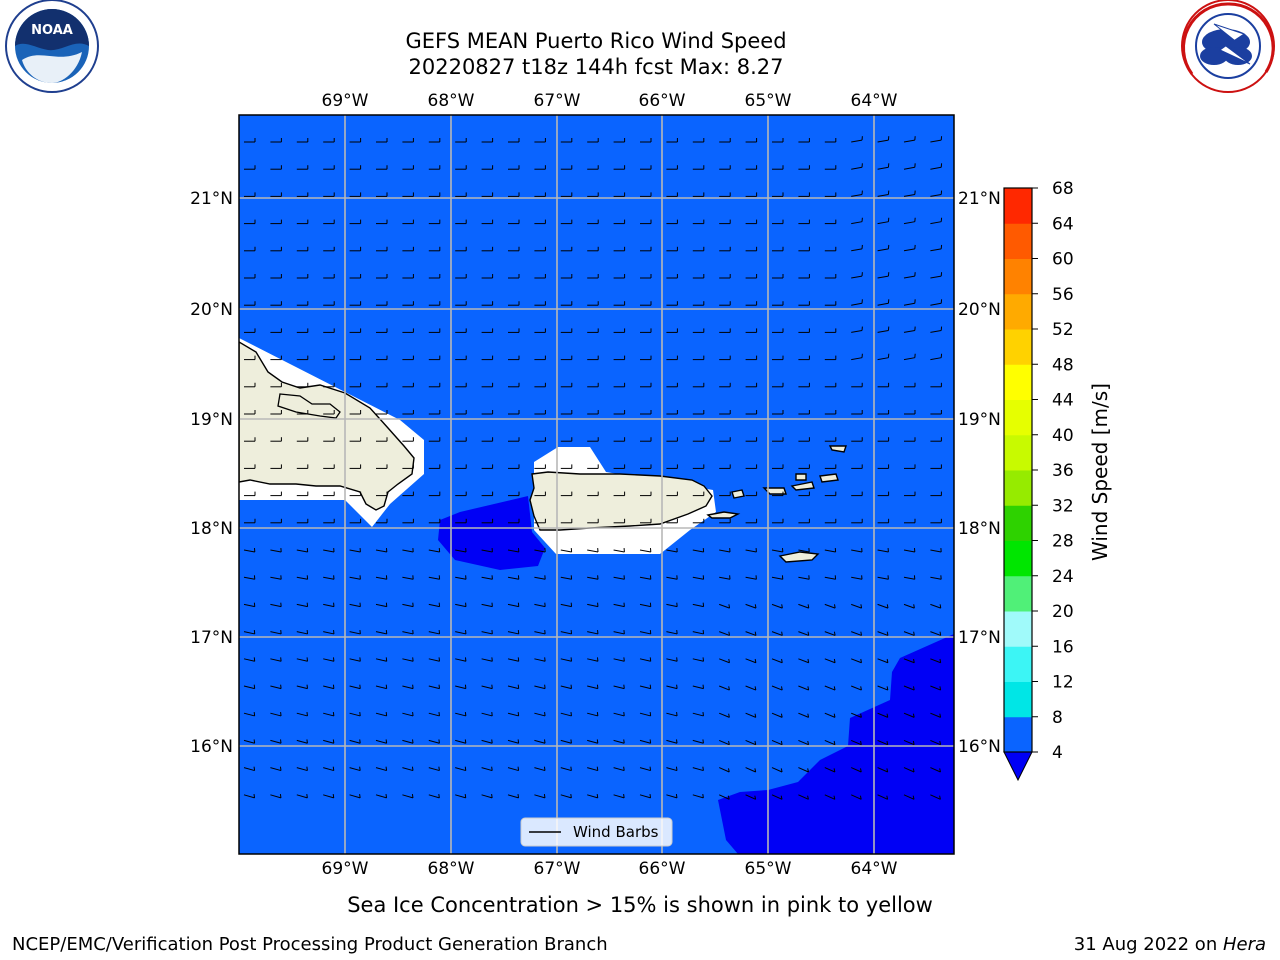  I want to click on chart-title: GEFS MEAN Puerto Rico Wind Speed, so click(595, 41).